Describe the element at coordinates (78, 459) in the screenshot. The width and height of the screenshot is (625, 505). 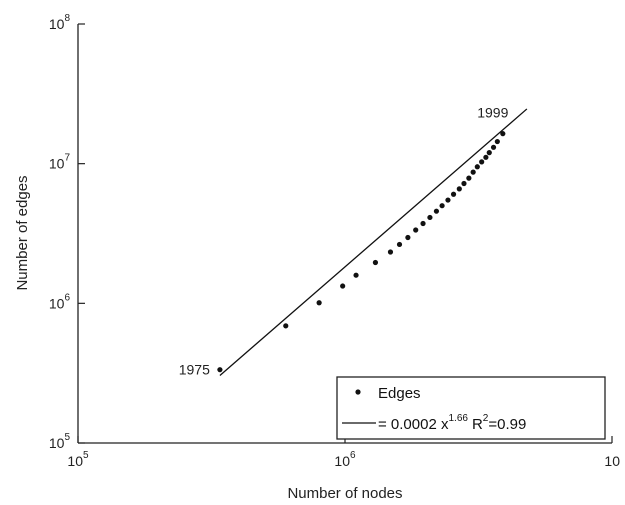
I see `x-tick-label: 10⁵` at that location.